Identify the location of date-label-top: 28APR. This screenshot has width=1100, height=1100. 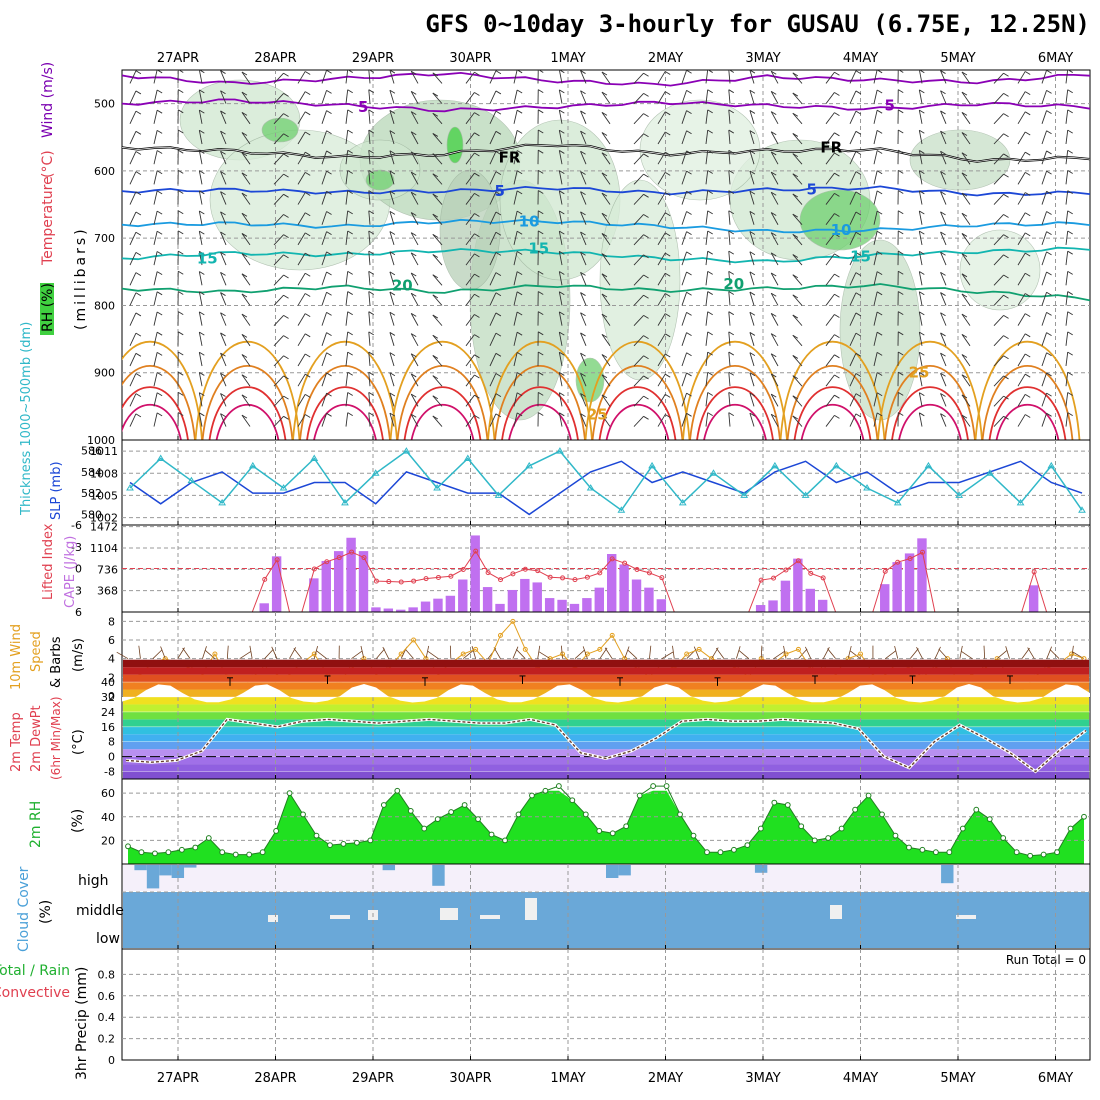
(275, 58).